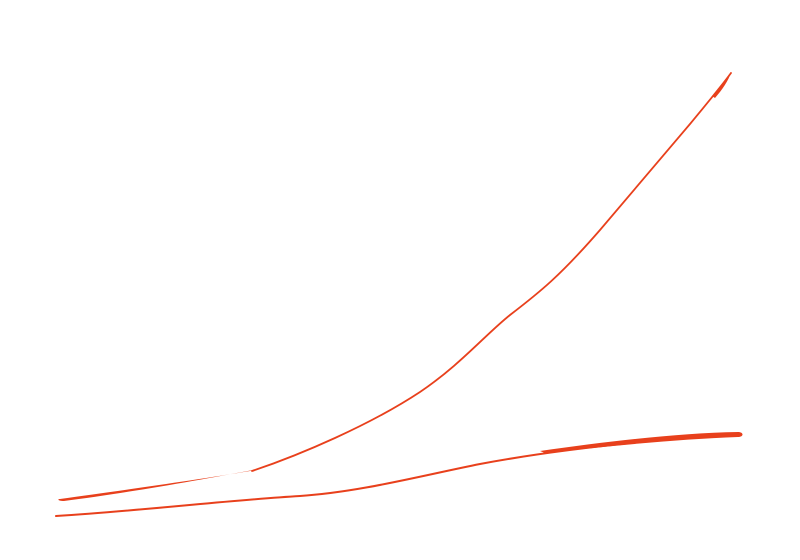  I want to click on upper-stroke-tip, so click(721, 85).